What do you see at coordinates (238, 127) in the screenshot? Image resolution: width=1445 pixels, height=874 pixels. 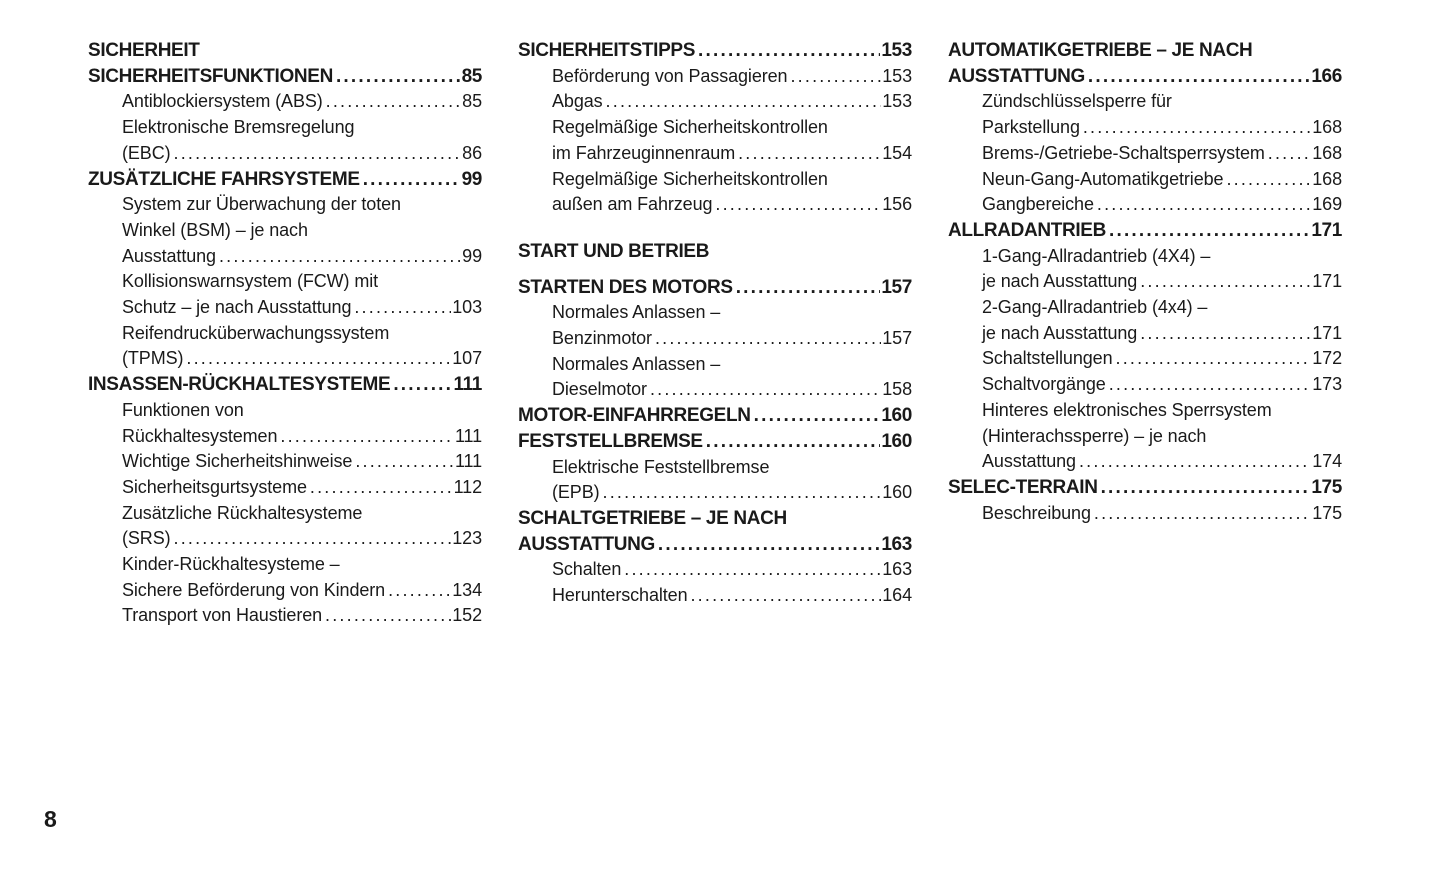 I see `toc-entry-text: Elektronische Bremsregelung` at bounding box center [238, 127].